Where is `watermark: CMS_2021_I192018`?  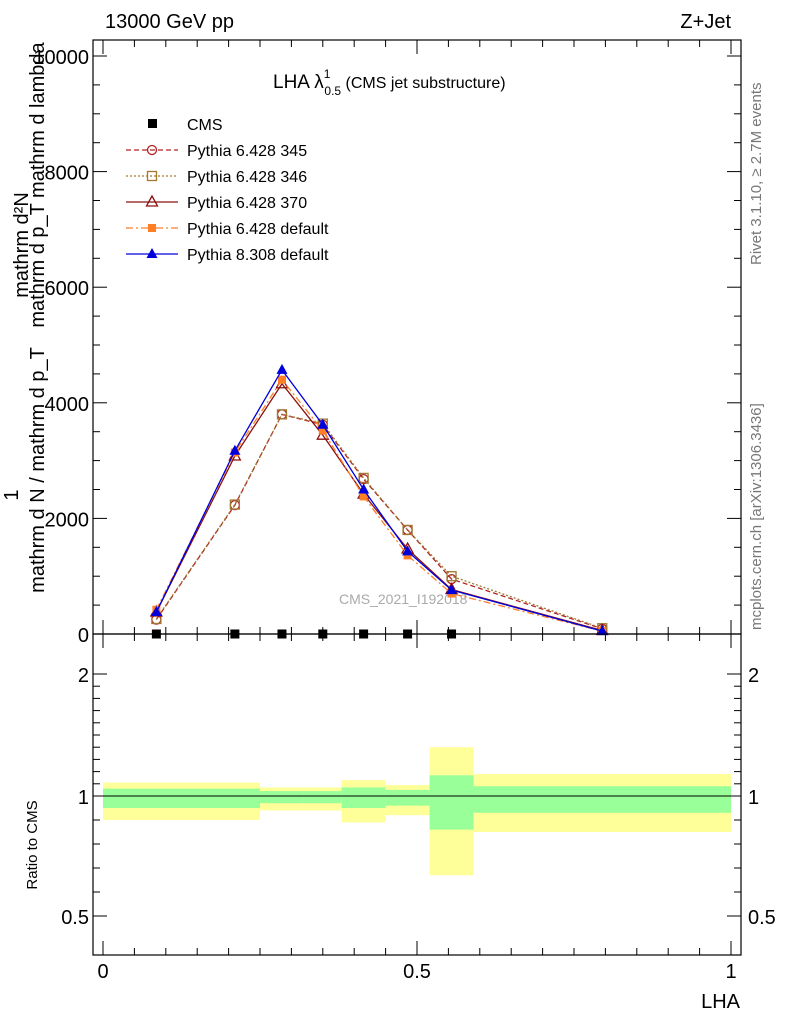 watermark: CMS_2021_I192018 is located at coordinates (403, 599).